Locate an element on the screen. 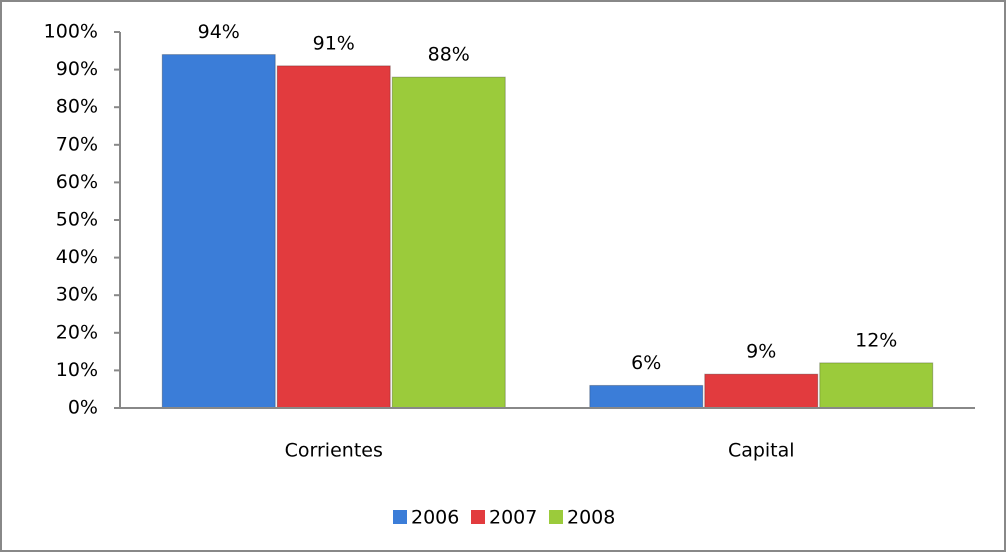 The image size is (1008, 554). x-tick-label: Capital is located at coordinates (761, 451).